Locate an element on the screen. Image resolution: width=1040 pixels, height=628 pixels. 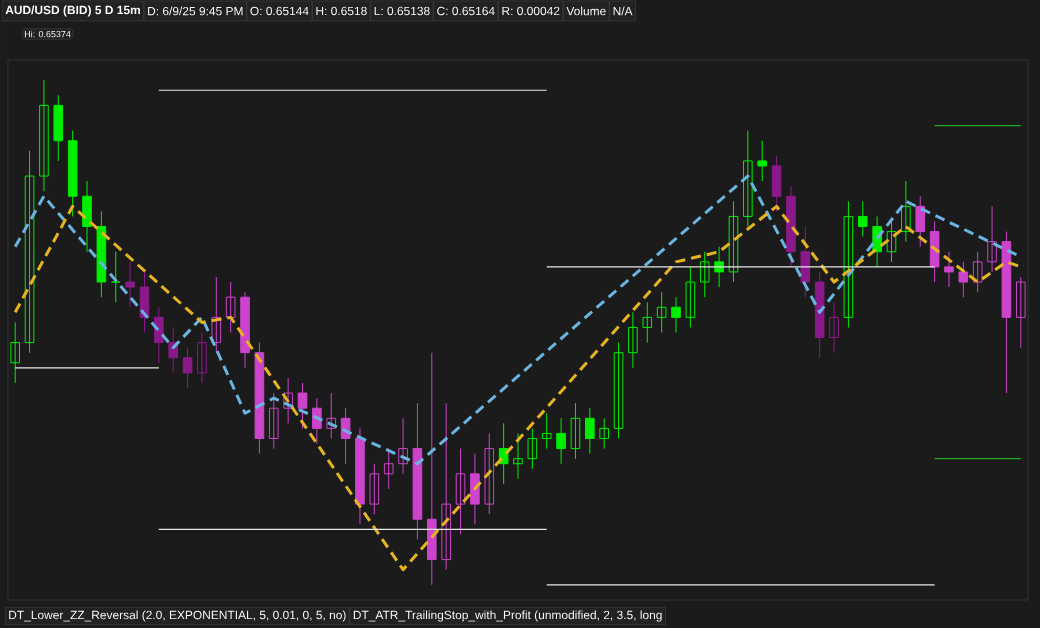
chart-title: AUD/USD (BID) 5 D 15m is located at coordinates (72, 11).